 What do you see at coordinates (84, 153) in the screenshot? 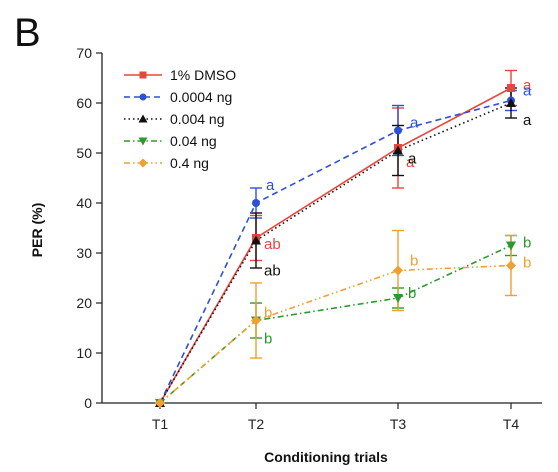
I see `y-tick-label: 50` at bounding box center [84, 153].